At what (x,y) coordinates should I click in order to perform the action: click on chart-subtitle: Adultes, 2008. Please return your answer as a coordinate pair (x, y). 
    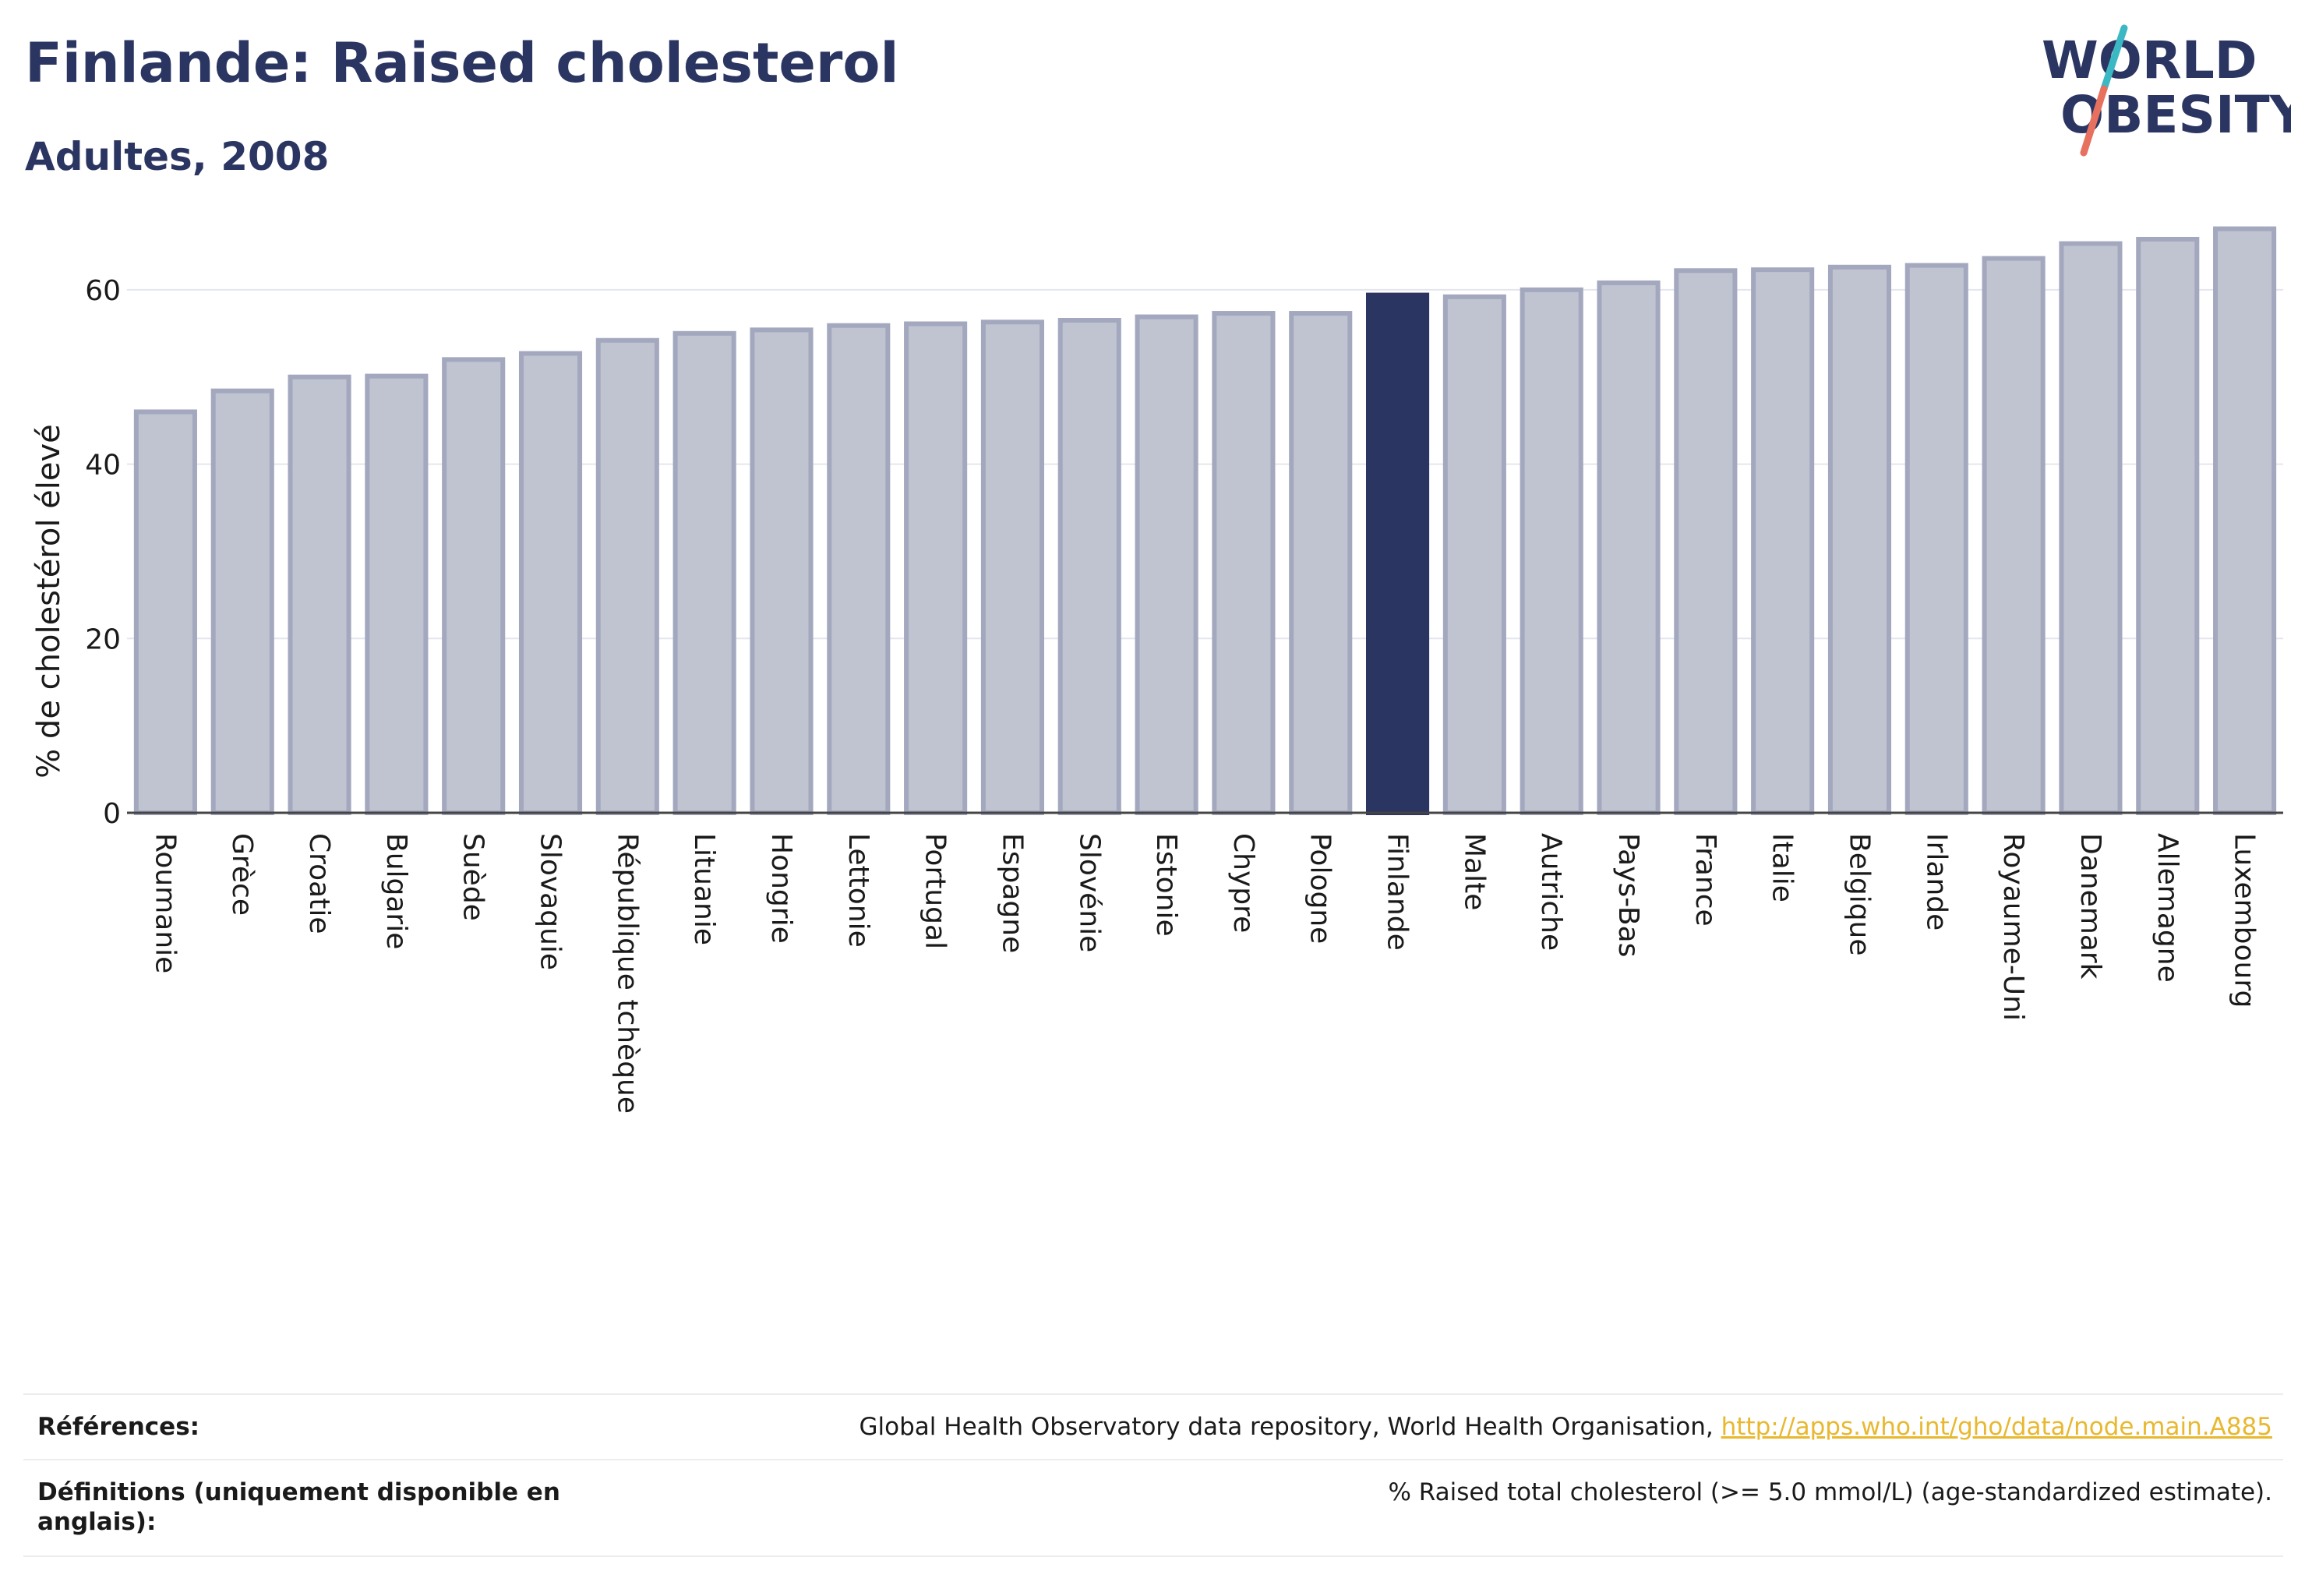
    Looking at the image, I should click on (177, 156).